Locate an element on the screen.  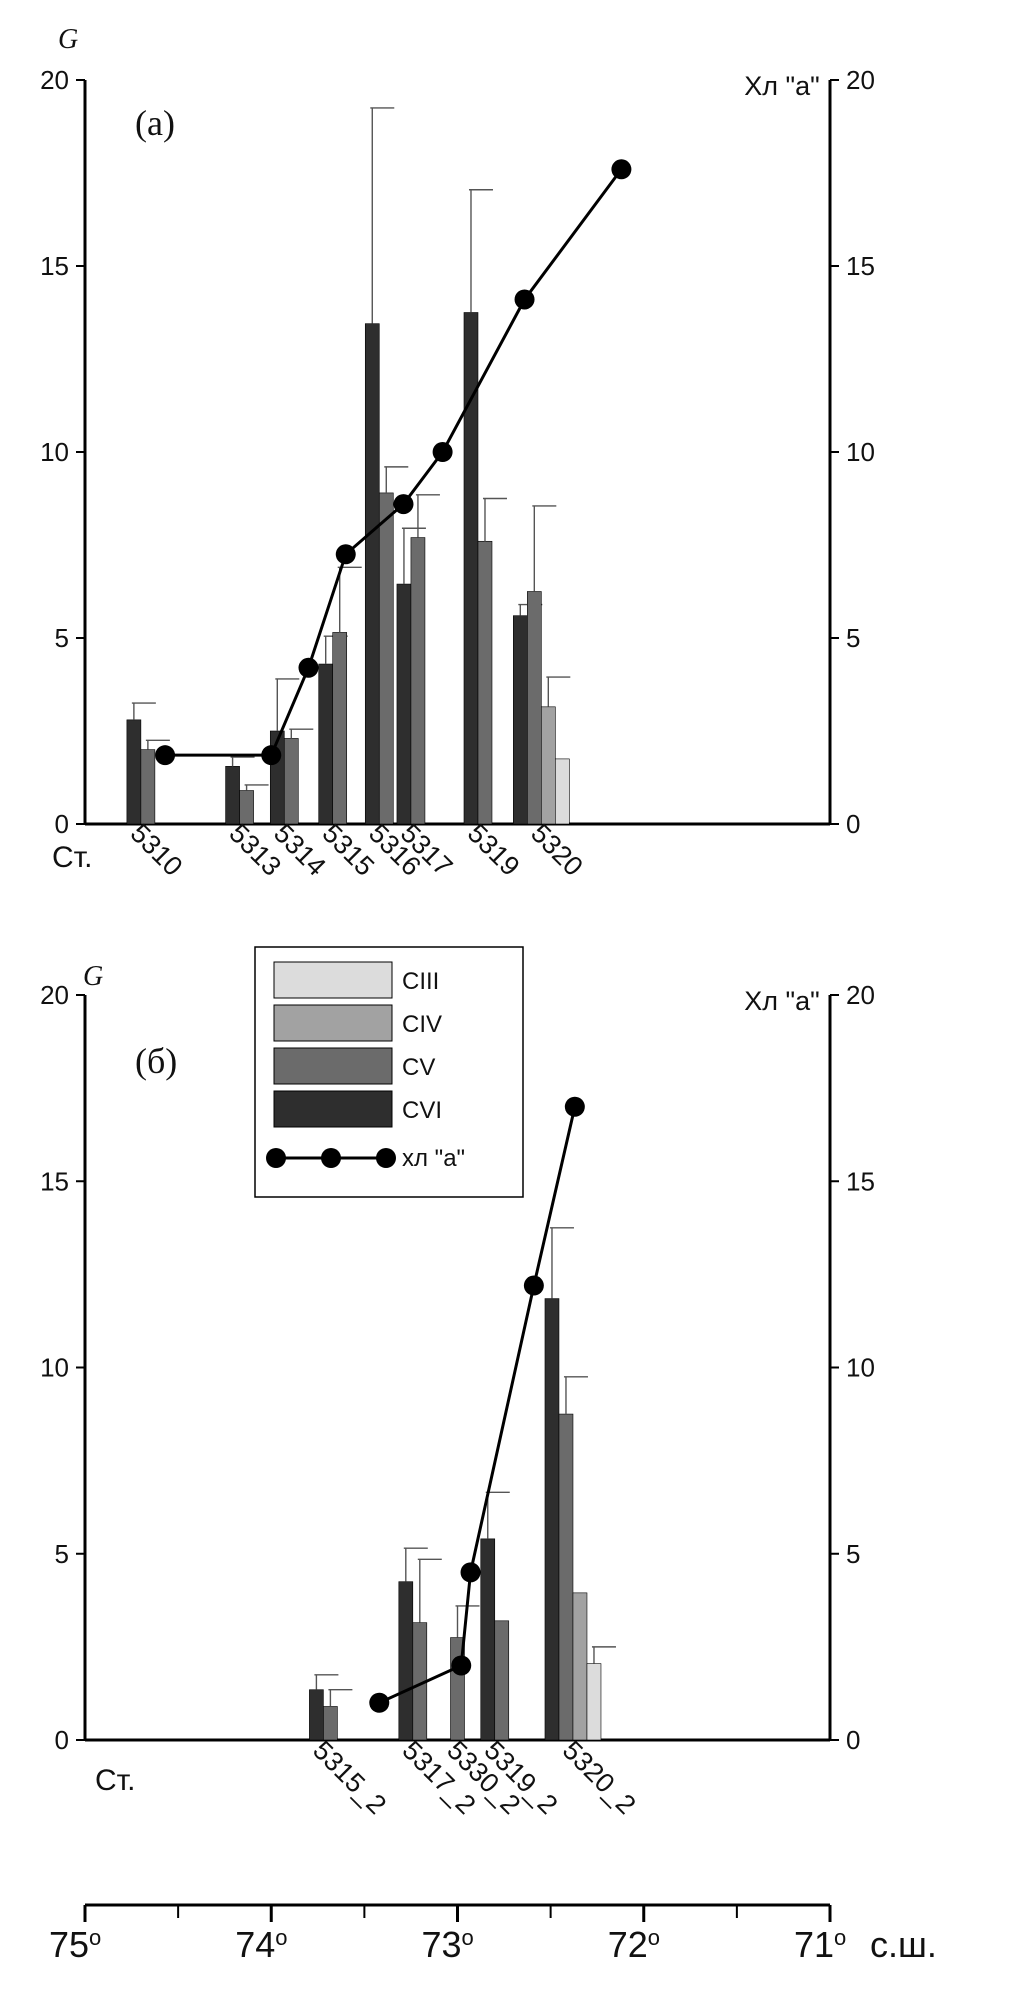
bar-5317-cv is located at coordinates (418, 681).